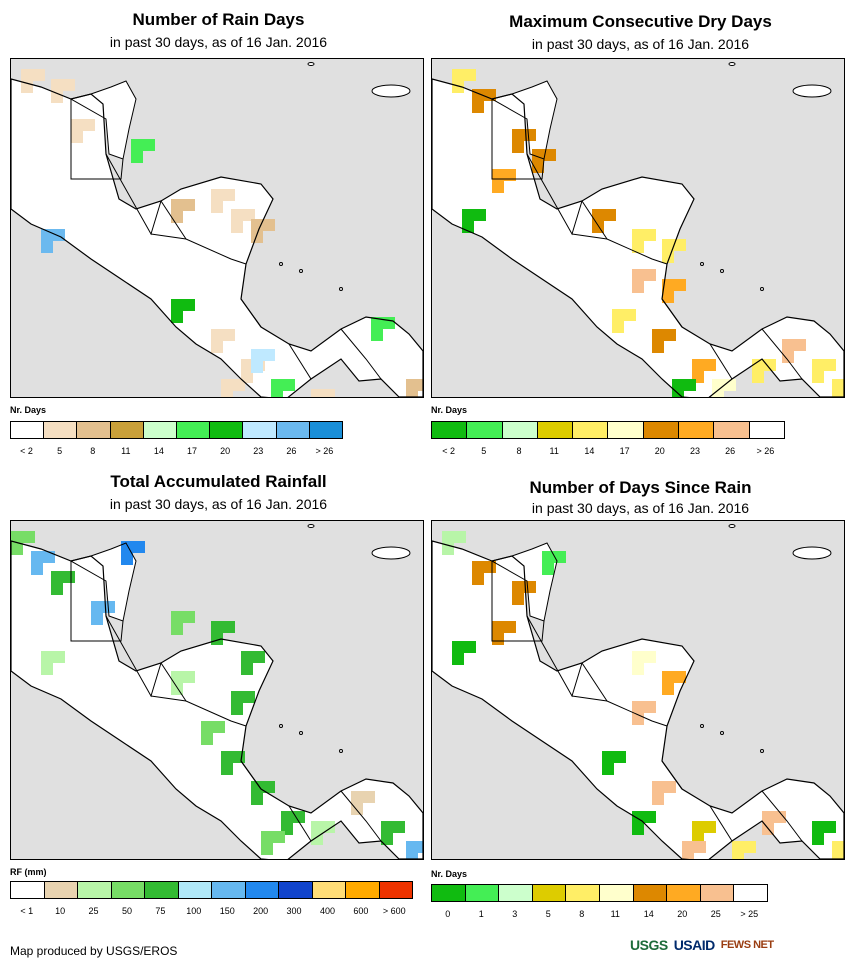  Describe the element at coordinates (327, 911) in the screenshot. I see `legend-label: 400` at that location.